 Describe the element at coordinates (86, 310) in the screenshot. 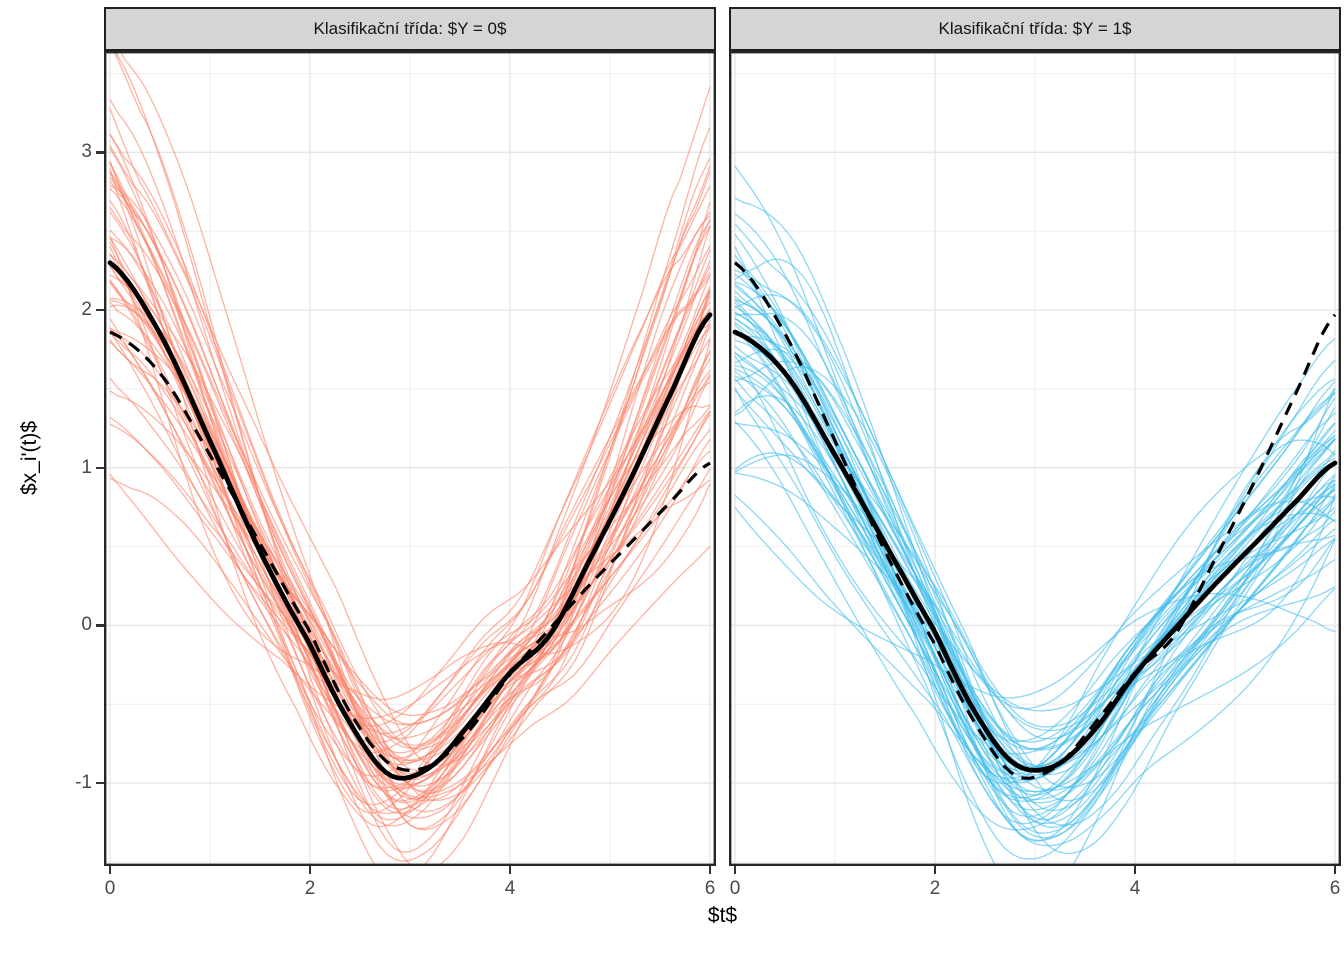

I see `y-axis-tick-label: 2` at that location.